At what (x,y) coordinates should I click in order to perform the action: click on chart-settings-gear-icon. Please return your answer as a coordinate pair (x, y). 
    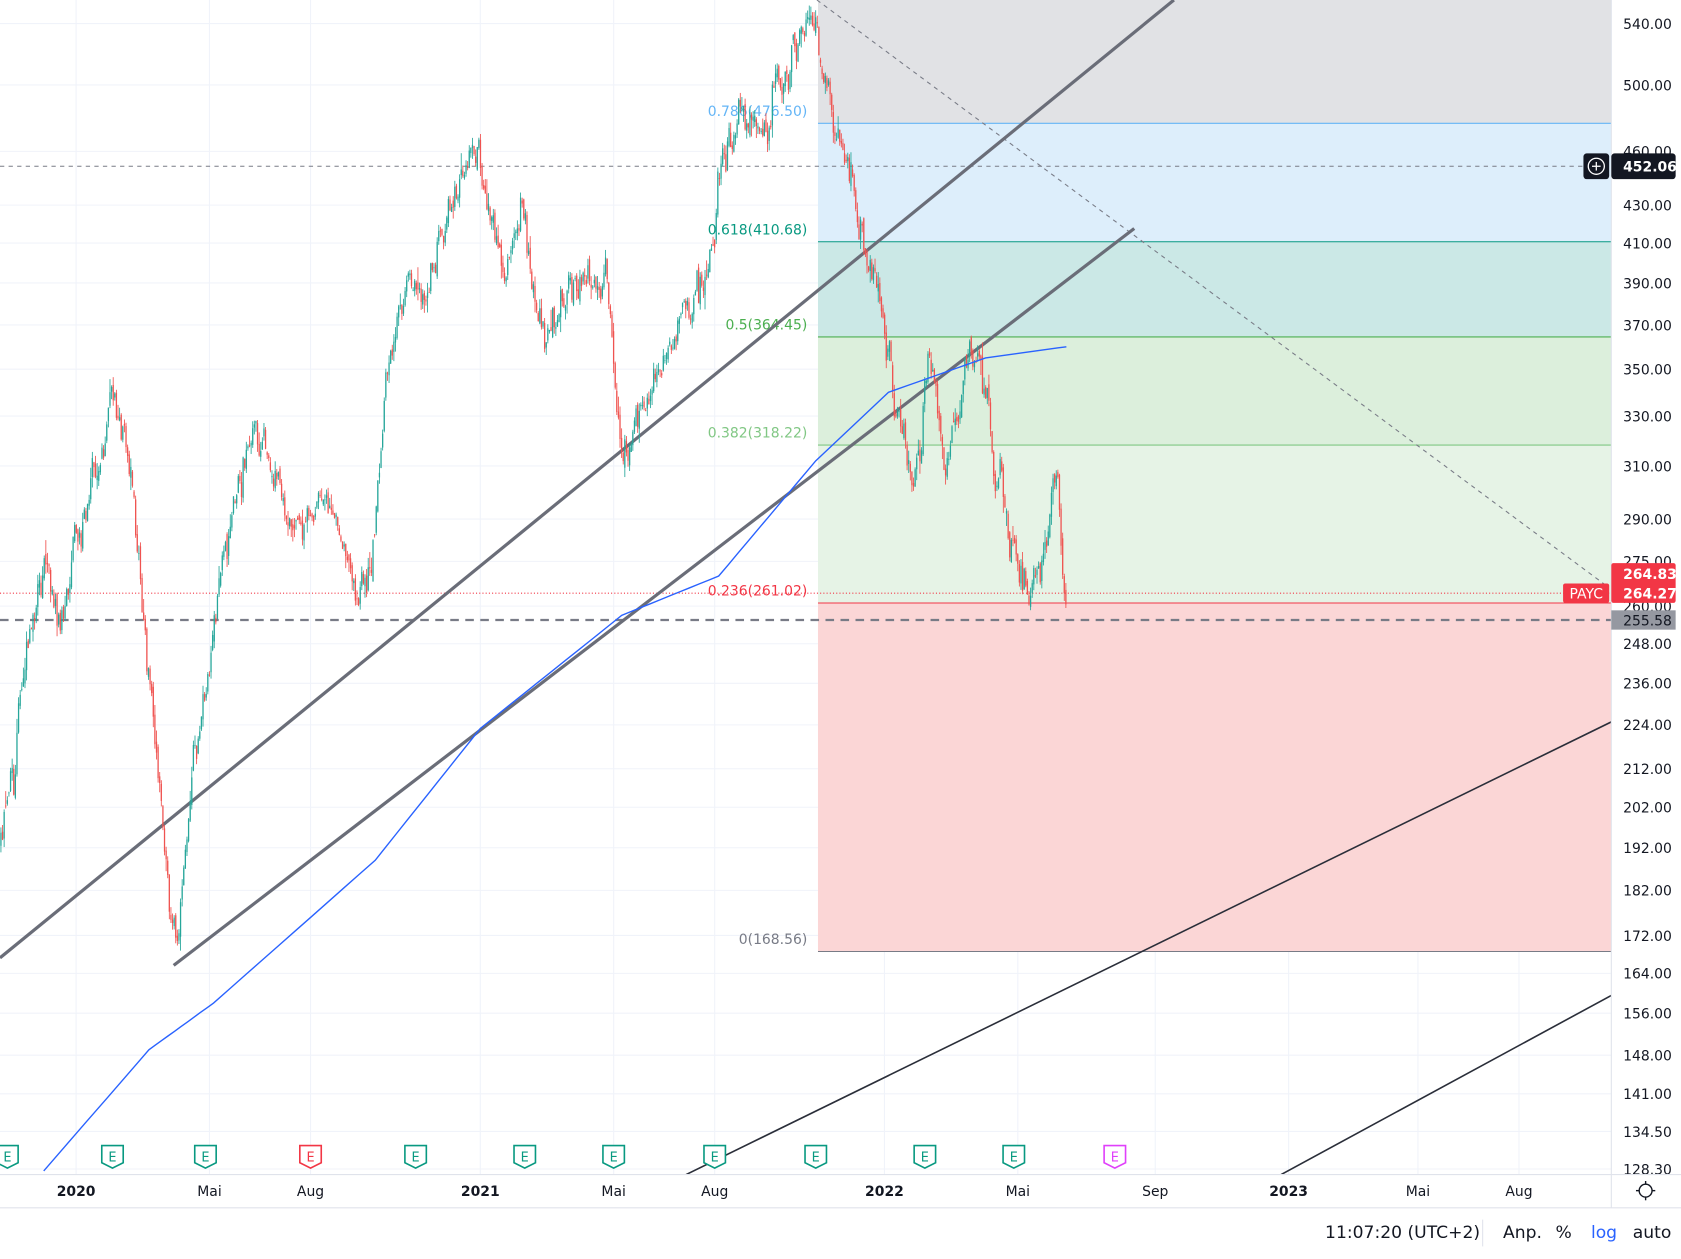
    Looking at the image, I should click on (1645, 1190).